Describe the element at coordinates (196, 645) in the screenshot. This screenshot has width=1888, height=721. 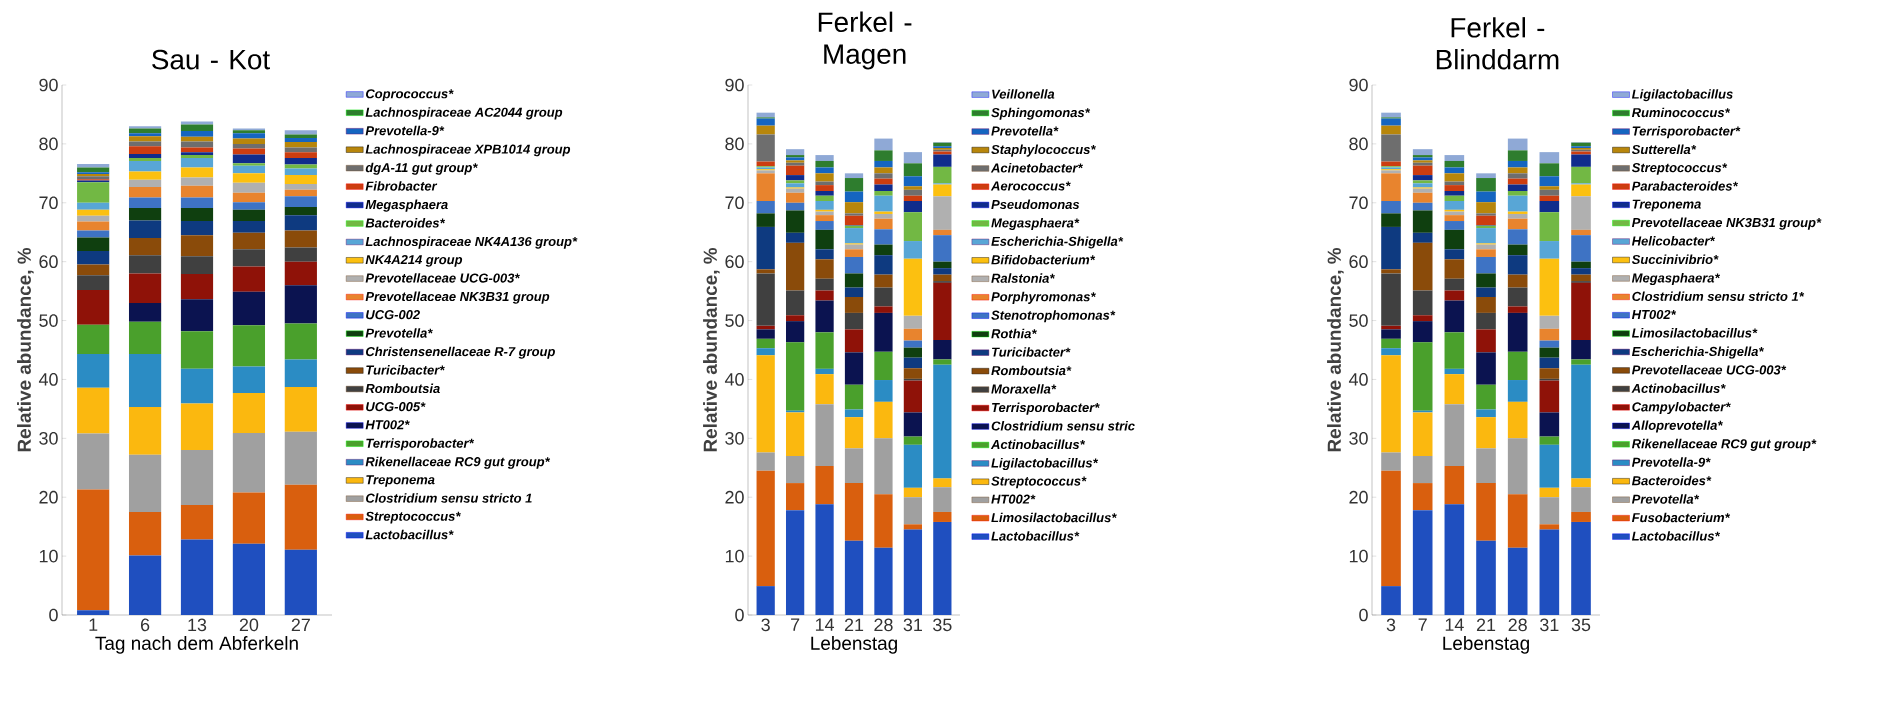
I see `x-axis-title: Tag nach dem Abferkeln` at that location.